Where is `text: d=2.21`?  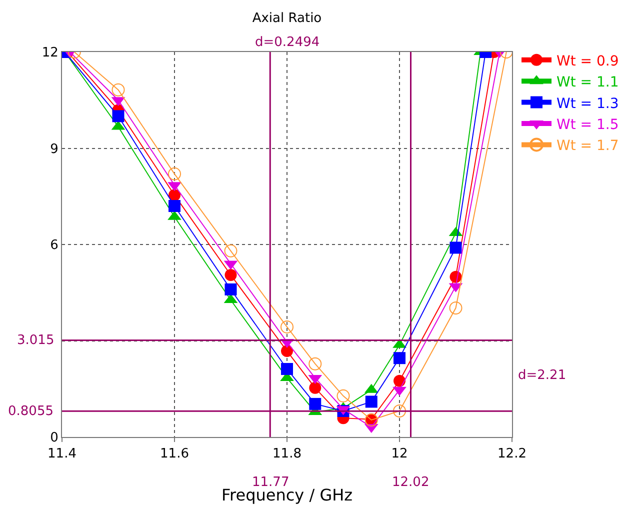
text: d=2.21 is located at coordinates (542, 375).